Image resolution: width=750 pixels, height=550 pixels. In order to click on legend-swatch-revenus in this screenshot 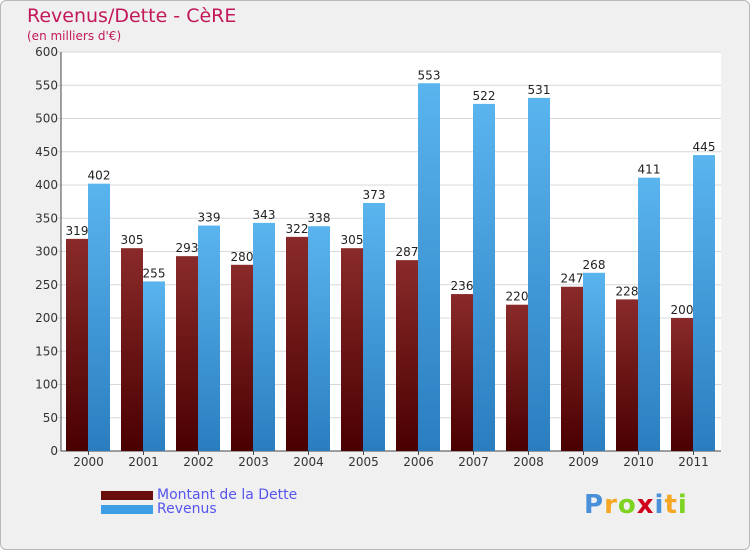, I will do `click(127, 509)`.